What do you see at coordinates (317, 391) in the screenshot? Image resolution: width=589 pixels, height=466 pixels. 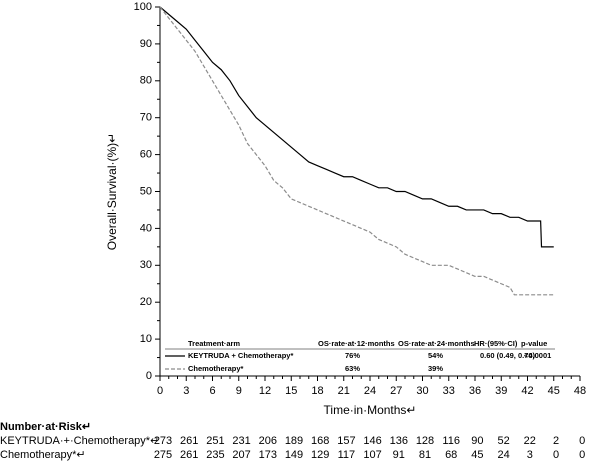 I see `x-tick-label: 18` at bounding box center [317, 391].